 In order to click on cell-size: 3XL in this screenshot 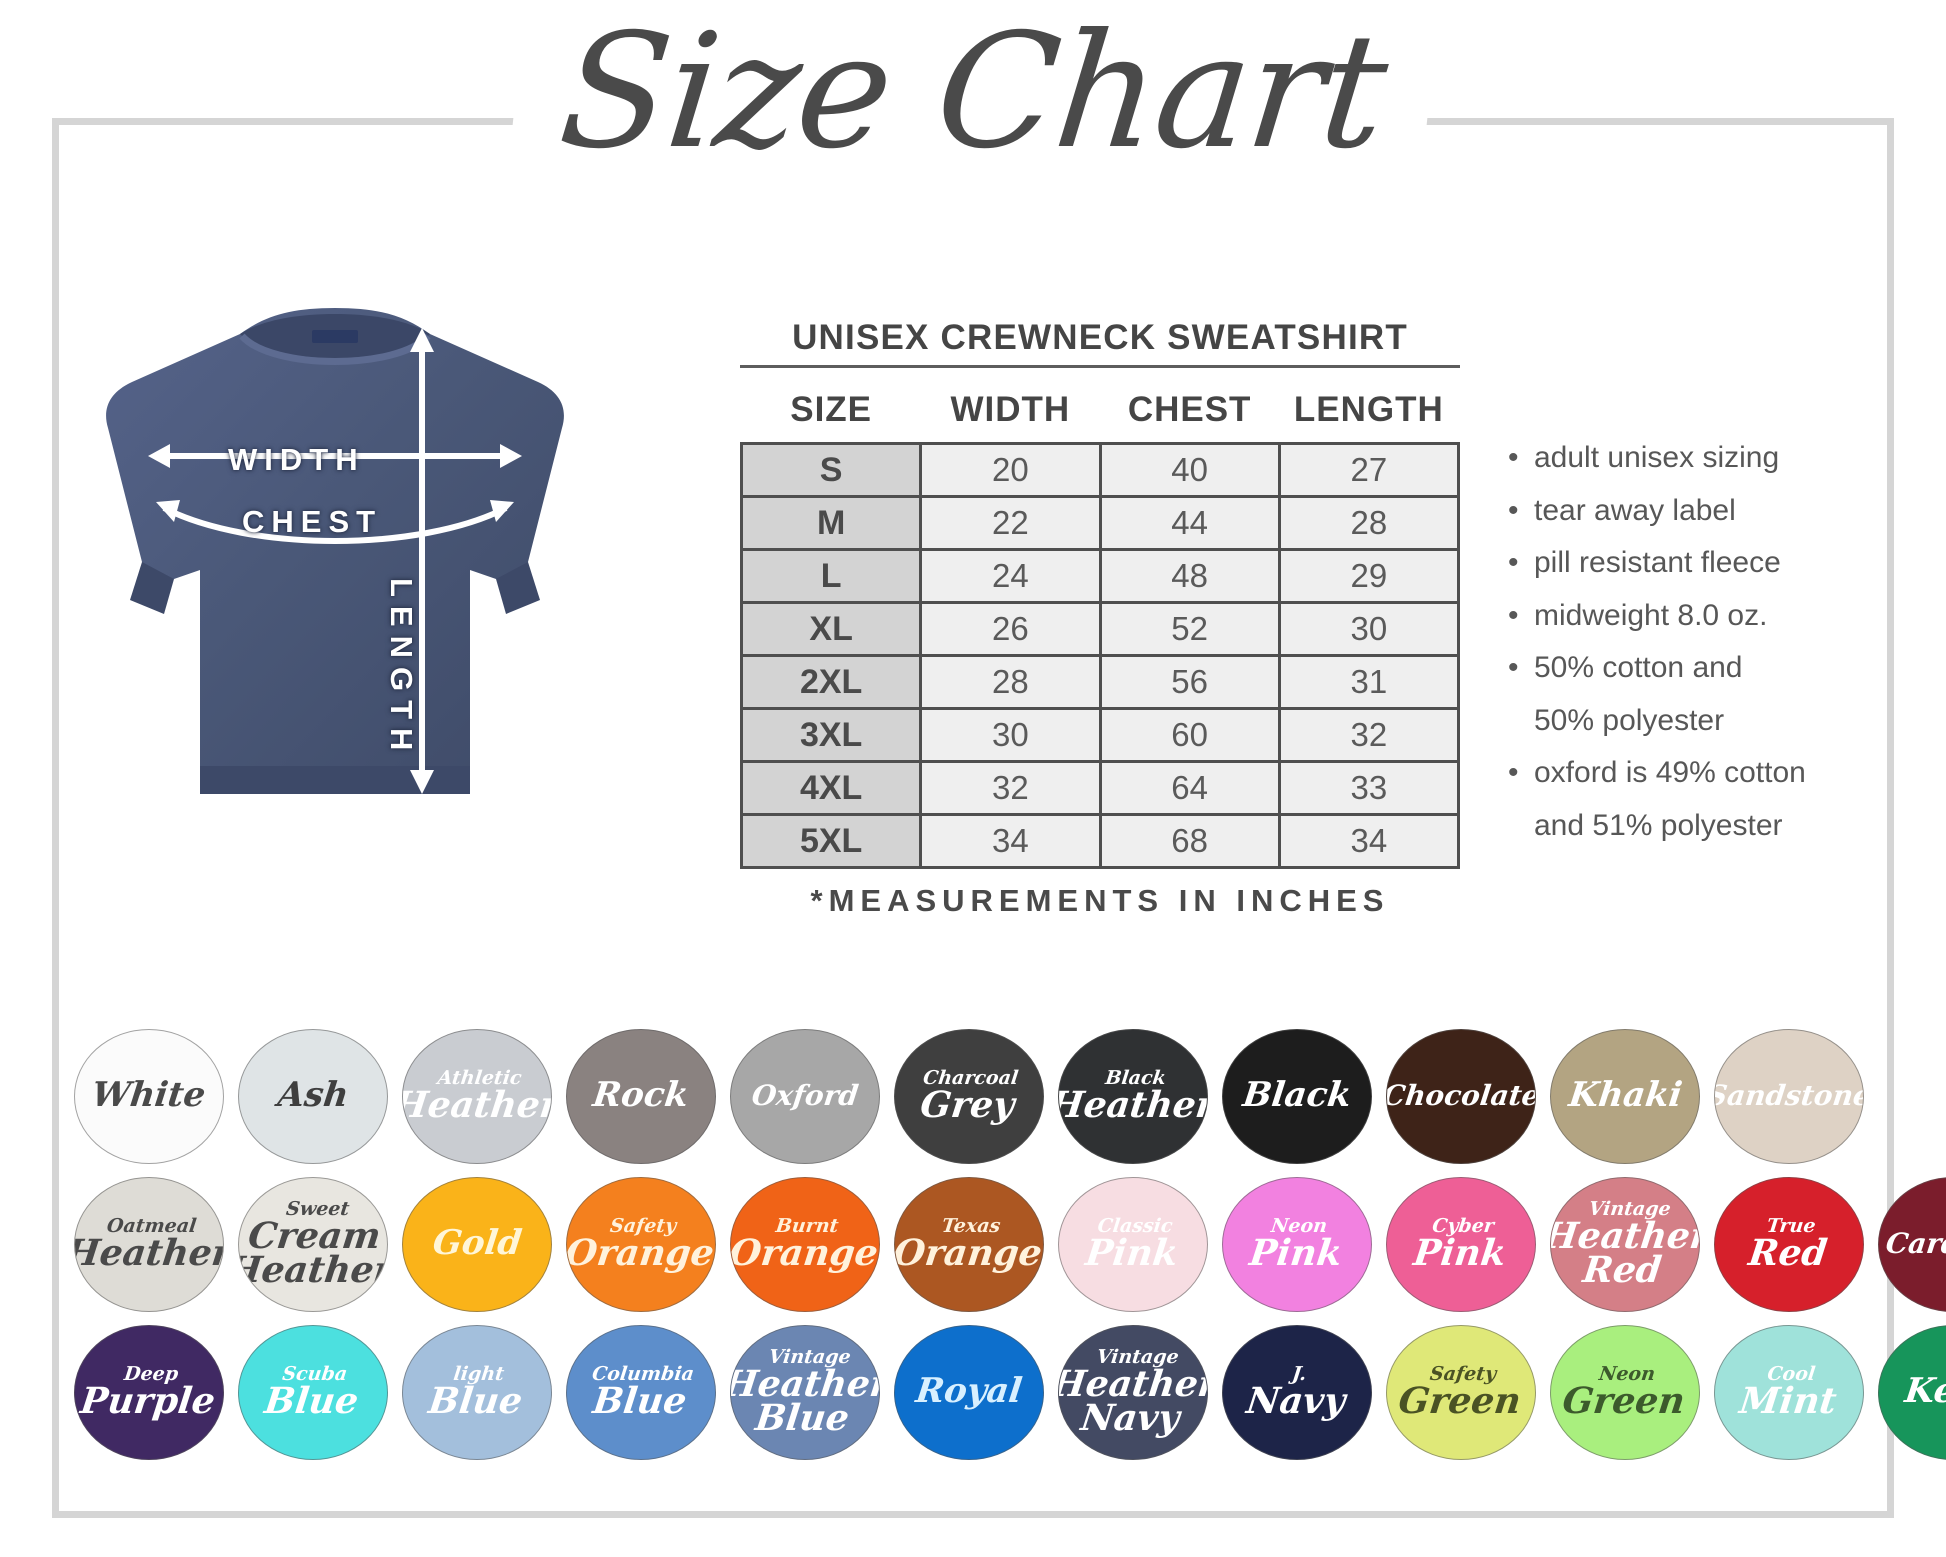, I will do `click(831, 735)`.